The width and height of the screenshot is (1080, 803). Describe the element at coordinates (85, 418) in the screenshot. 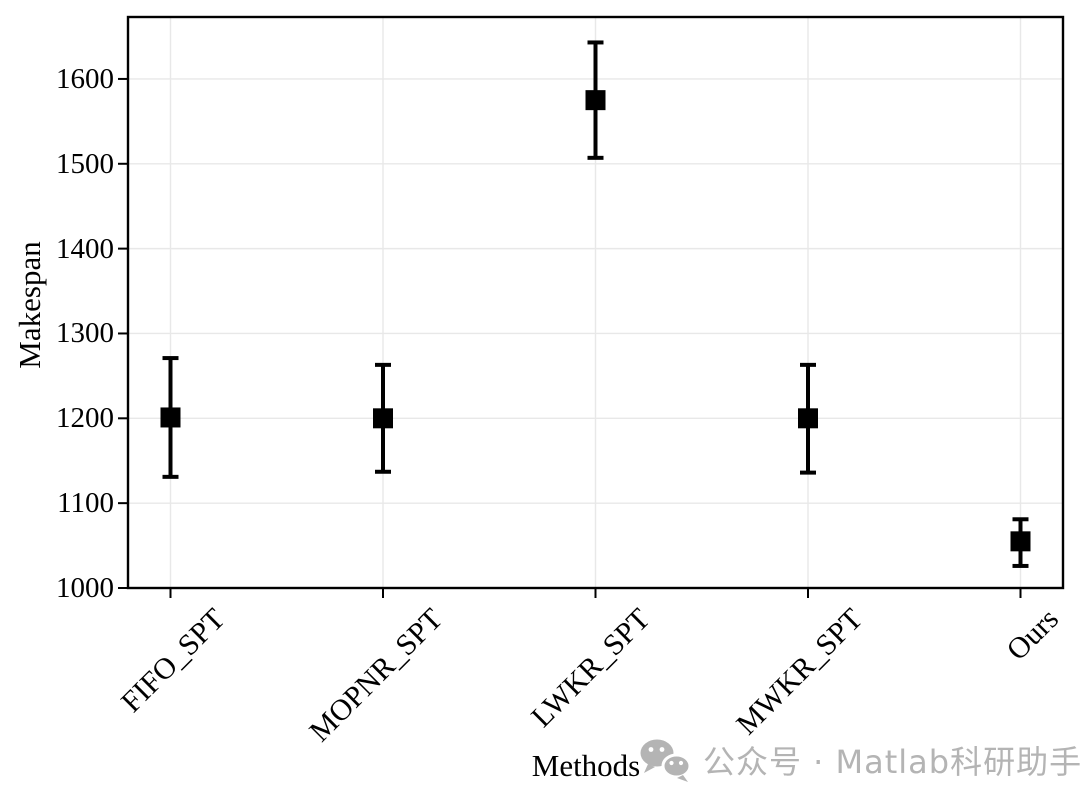

I see `y-tick-label: 1200` at that location.